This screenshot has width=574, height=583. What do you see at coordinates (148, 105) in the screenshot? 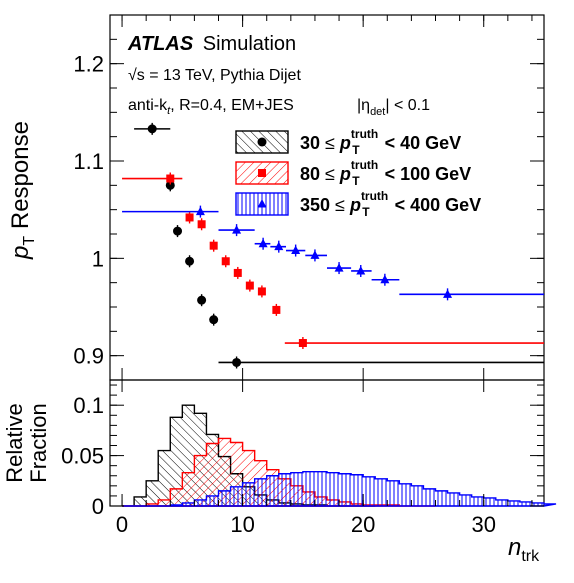
I see `jets-prefix: anti-k` at bounding box center [148, 105].